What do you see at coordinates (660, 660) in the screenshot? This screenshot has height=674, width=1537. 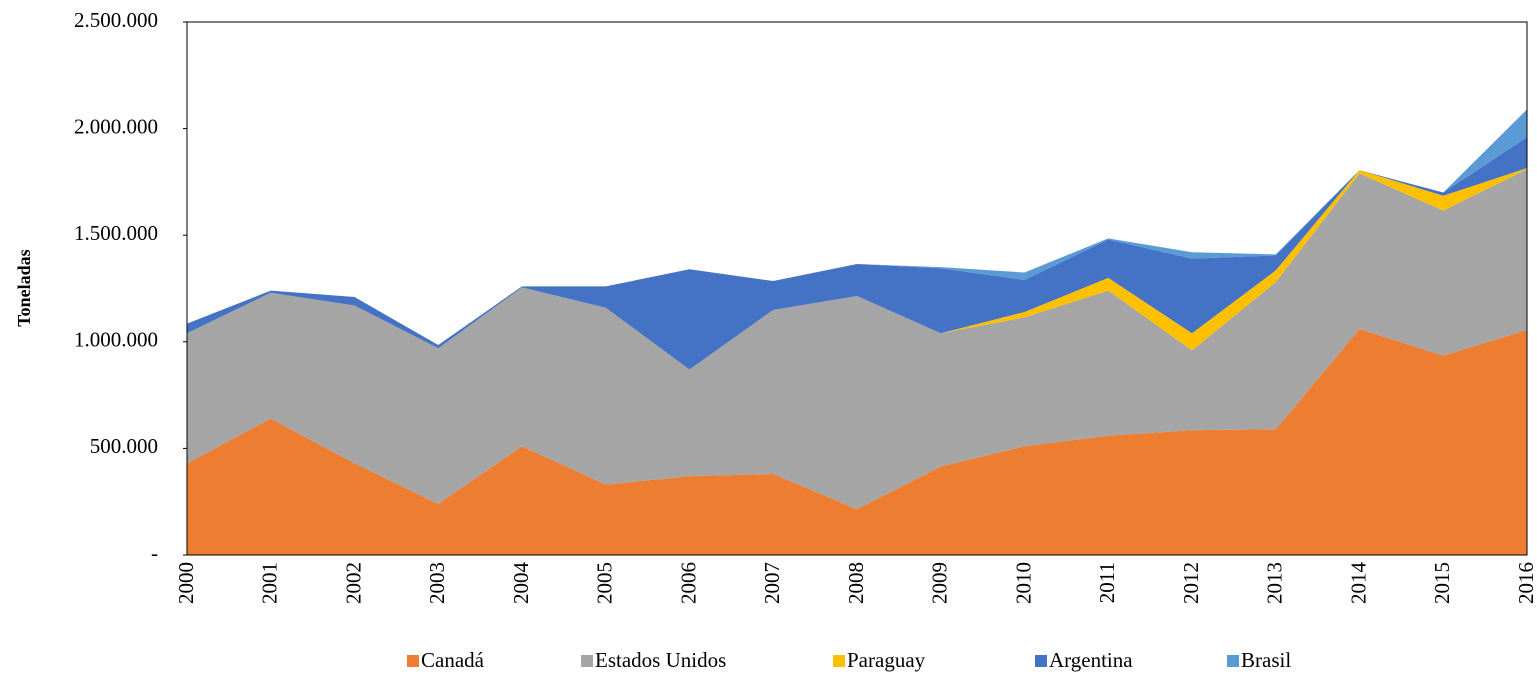 I see `legend-label: Estados Unidos` at bounding box center [660, 660].